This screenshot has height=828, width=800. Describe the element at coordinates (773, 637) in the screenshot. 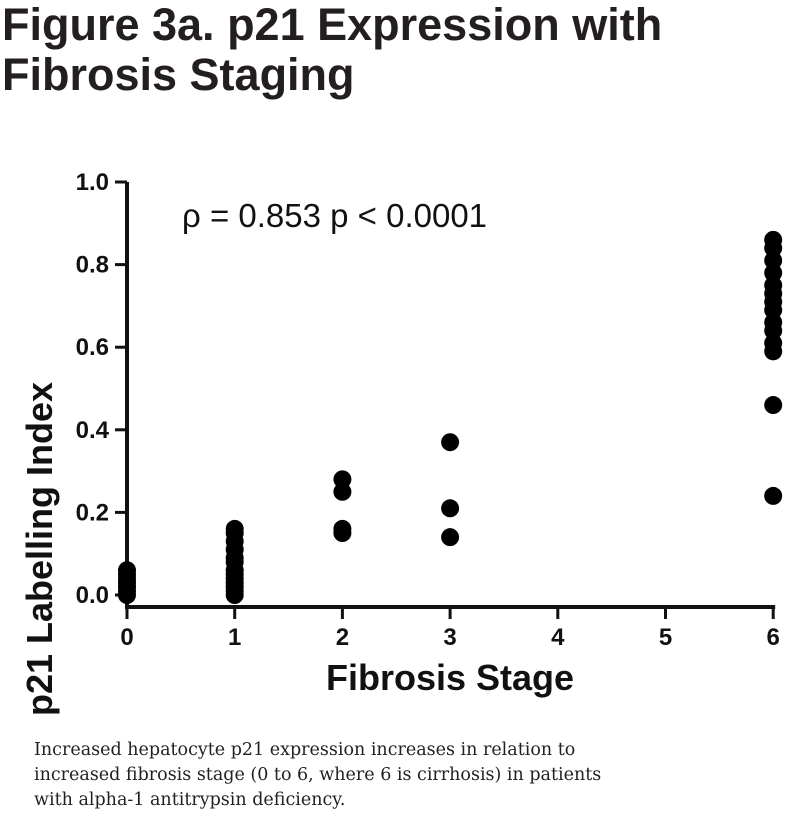

I see `x-tick-label: 6` at that location.